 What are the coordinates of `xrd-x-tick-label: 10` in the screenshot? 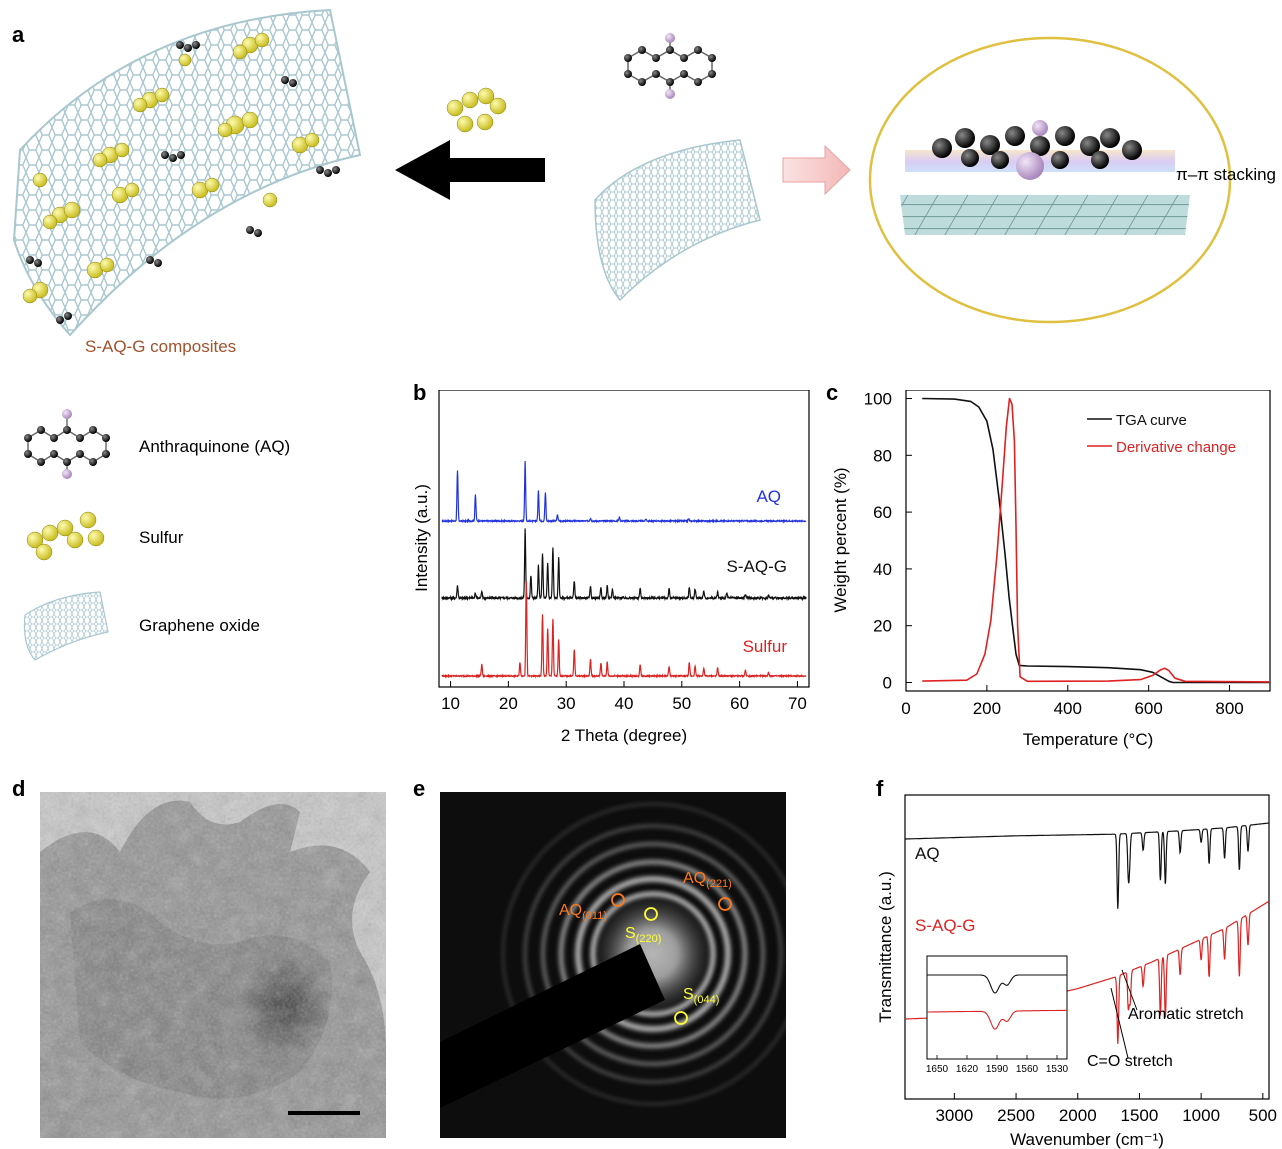 It's located at (450, 703).